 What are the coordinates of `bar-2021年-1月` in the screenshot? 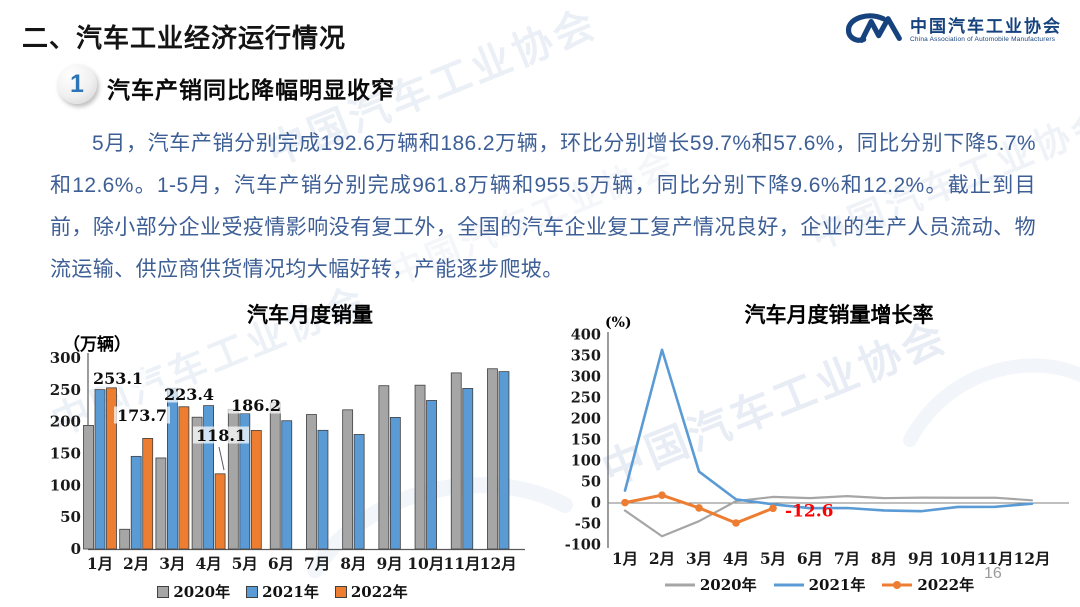 It's located at (100, 469).